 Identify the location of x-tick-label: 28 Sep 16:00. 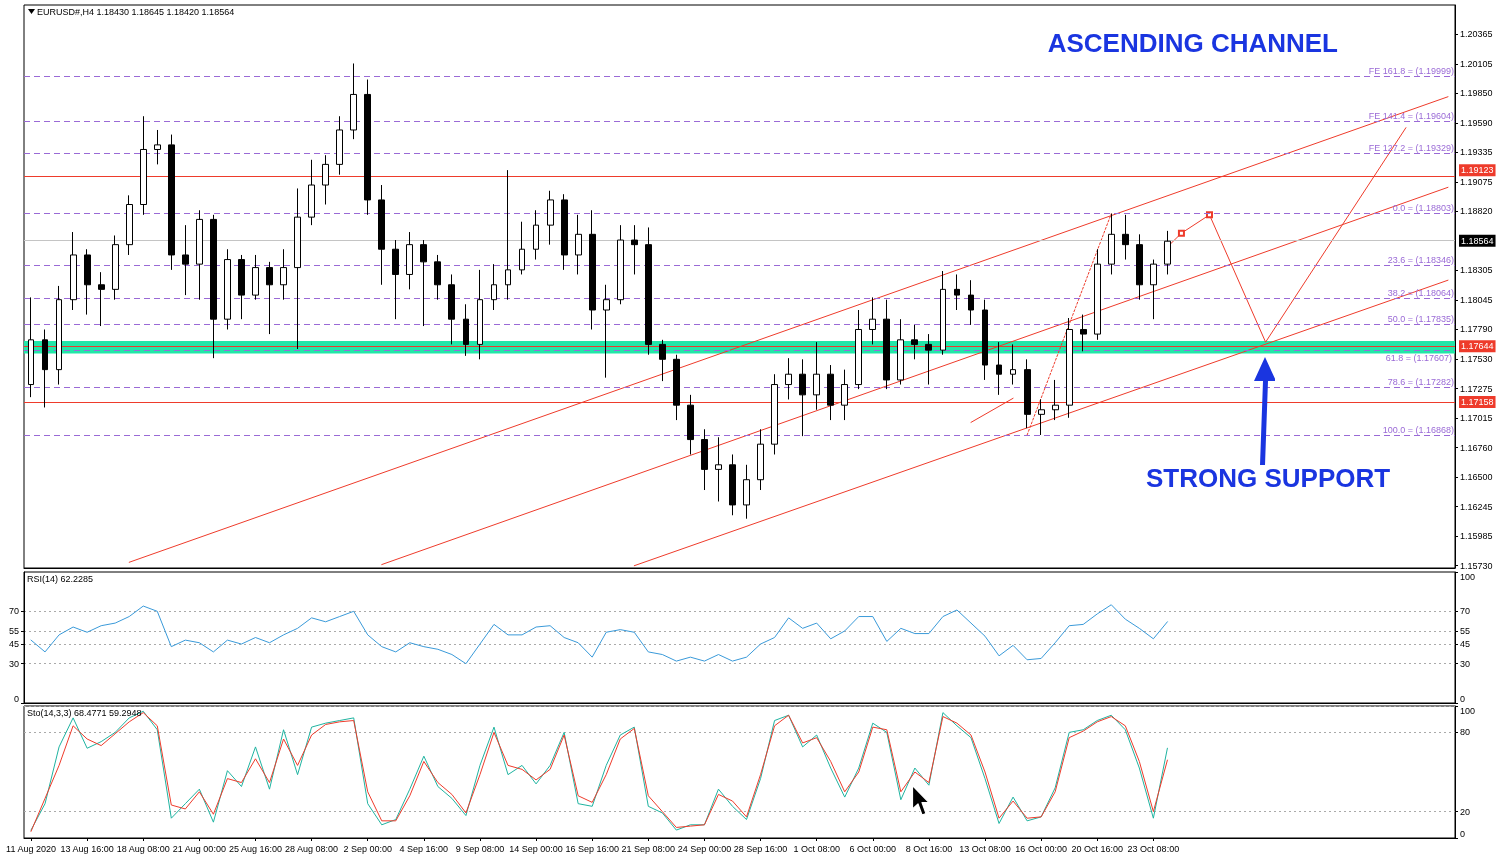
(760, 848).